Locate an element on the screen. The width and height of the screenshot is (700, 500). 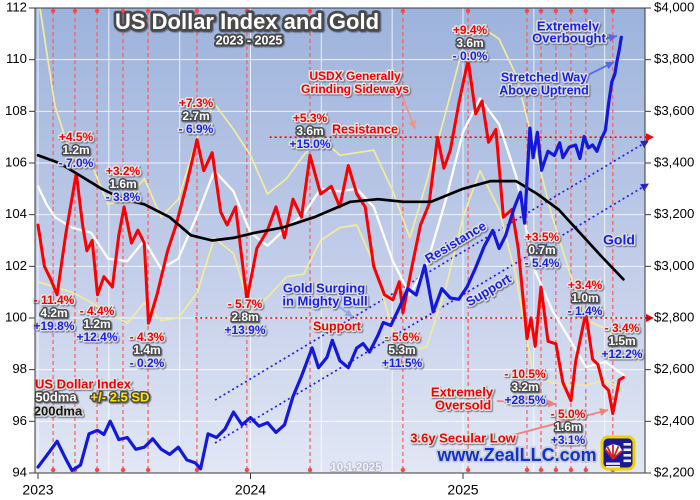
swing-duration: 0.7m is located at coordinates (541, 250).